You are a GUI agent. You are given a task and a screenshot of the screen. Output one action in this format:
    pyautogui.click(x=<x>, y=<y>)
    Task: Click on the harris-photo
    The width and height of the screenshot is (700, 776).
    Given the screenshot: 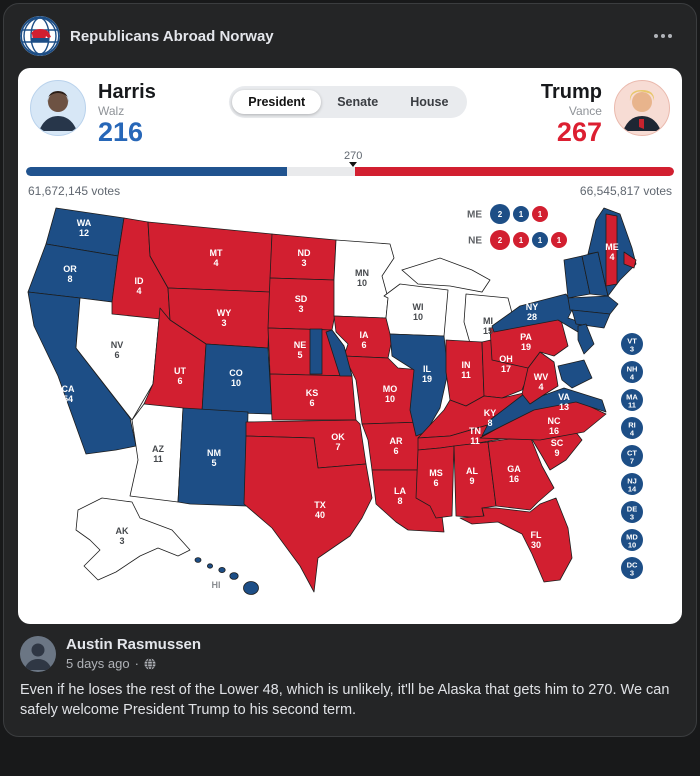 What is the action you would take?
    pyautogui.click(x=58, y=108)
    